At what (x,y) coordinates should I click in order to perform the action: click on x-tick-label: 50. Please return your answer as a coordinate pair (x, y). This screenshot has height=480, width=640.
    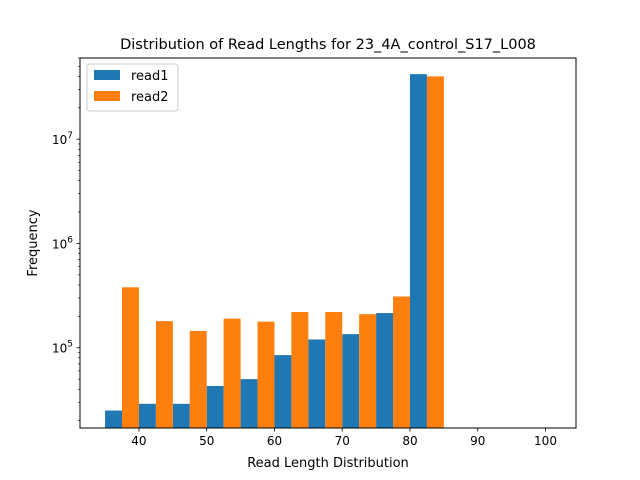
    Looking at the image, I should click on (206, 441).